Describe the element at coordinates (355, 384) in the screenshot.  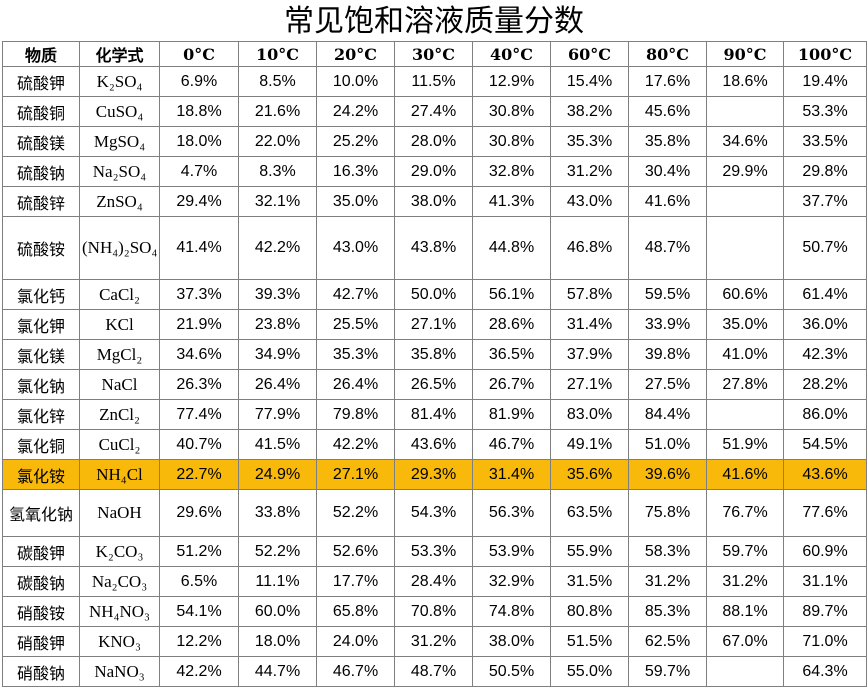
I see `mass-fraction-cell: 26.4%` at that location.